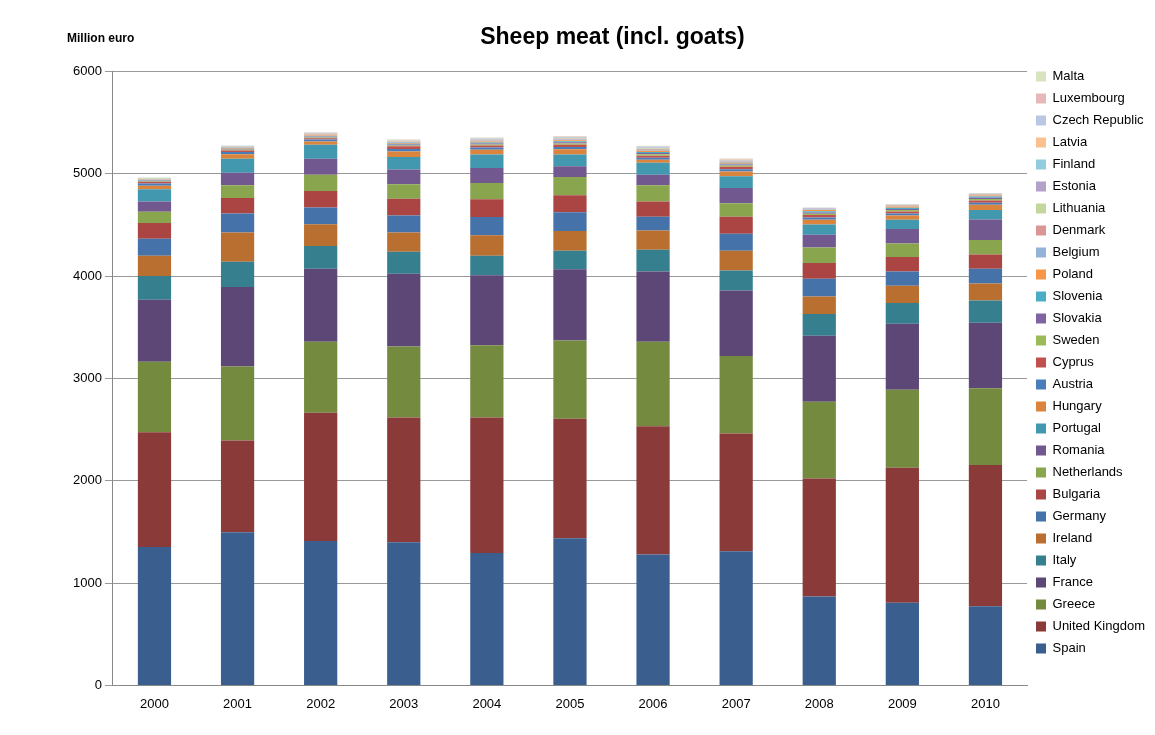 This screenshot has width=1155, height=735. I want to click on legend-label: Greece, so click(1074, 604).